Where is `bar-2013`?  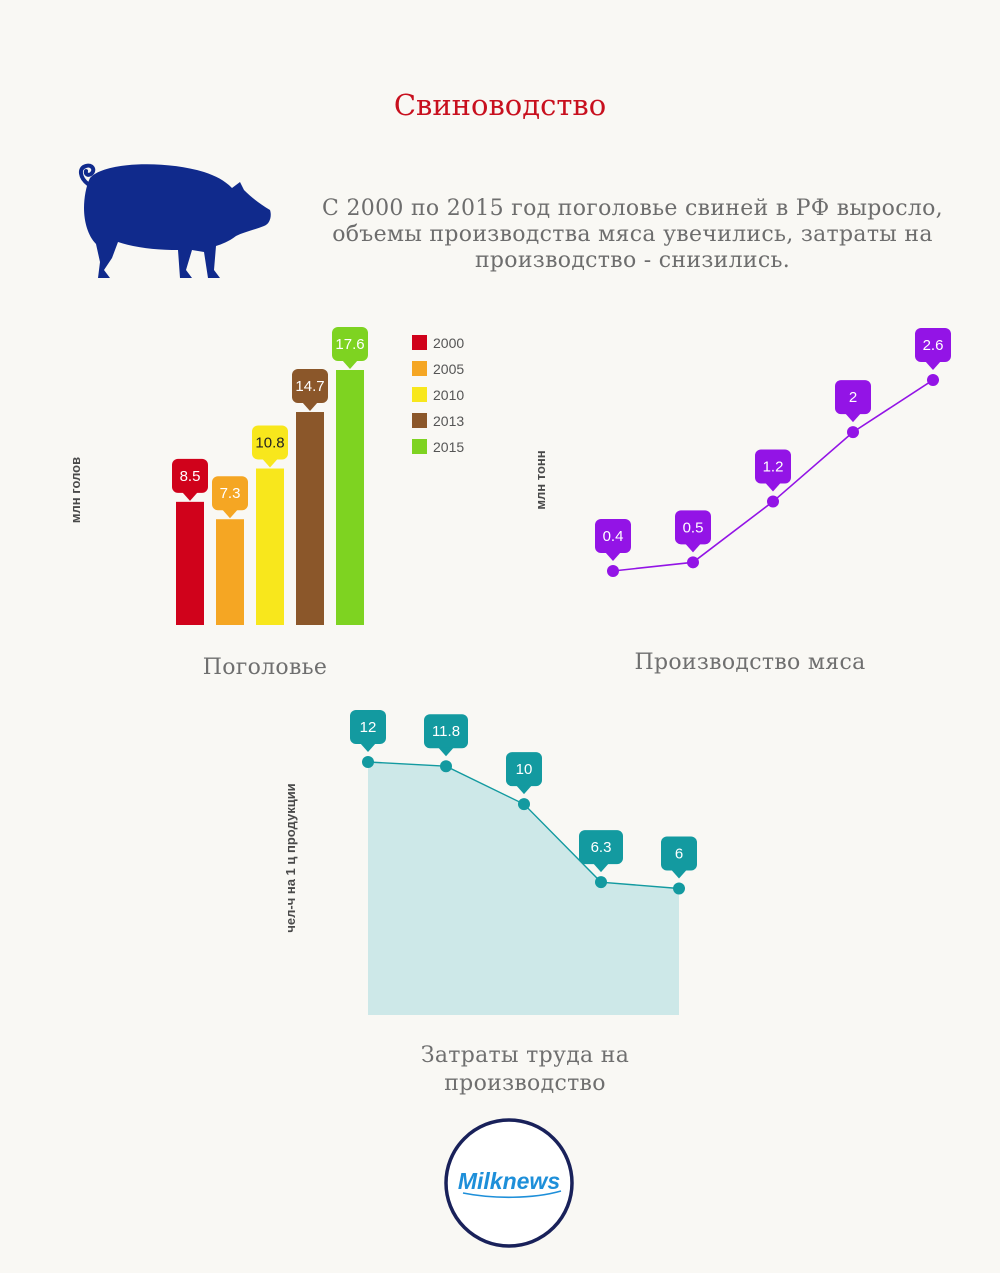 bar-2013 is located at coordinates (310, 518).